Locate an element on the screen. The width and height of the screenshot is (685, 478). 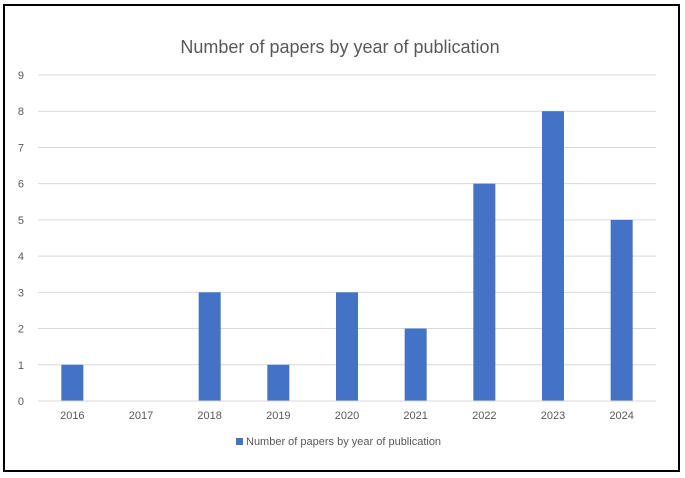
chart-title: Number of papers by year of publication is located at coordinates (339, 47).